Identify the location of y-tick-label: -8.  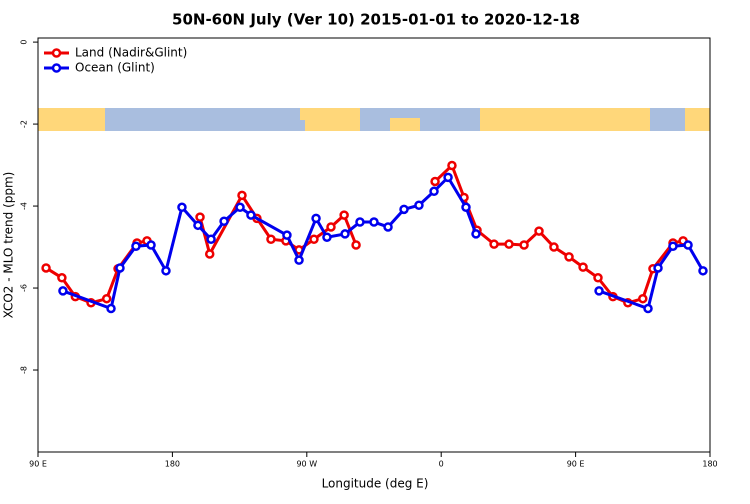
(24, 370).